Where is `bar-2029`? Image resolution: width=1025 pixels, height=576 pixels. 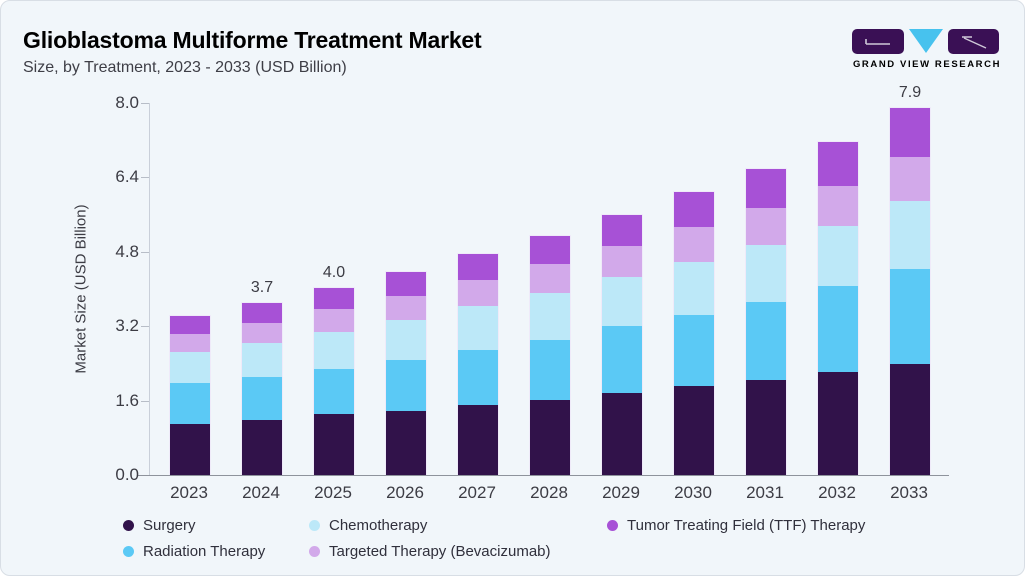
bar-2029 is located at coordinates (622, 344).